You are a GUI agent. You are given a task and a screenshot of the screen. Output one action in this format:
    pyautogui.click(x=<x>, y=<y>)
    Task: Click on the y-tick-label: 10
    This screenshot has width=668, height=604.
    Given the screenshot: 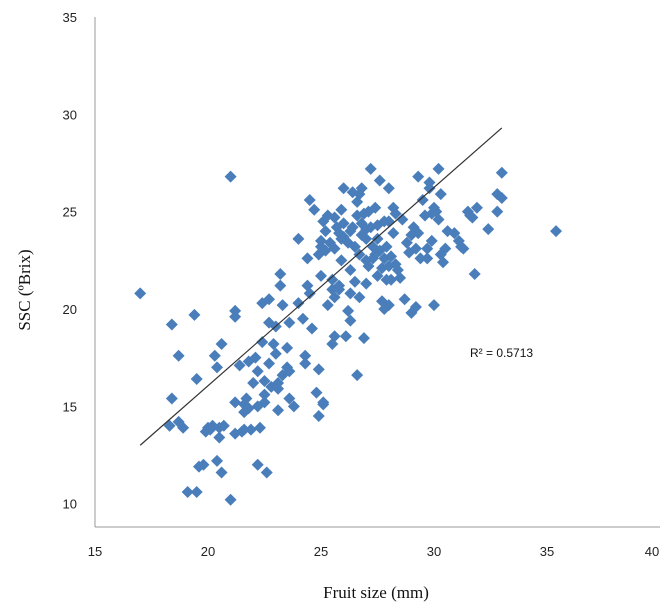 What is the action you would take?
    pyautogui.click(x=70, y=504)
    